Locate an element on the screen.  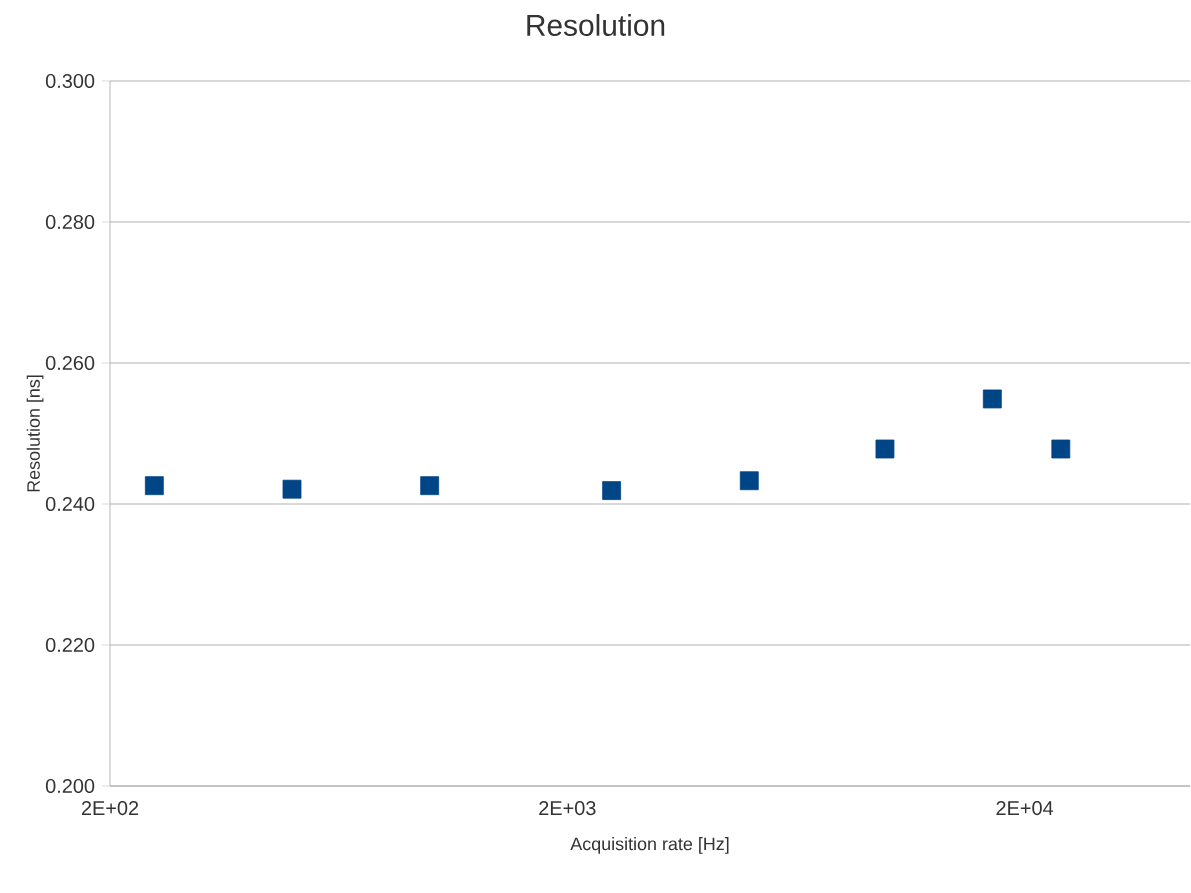
chart-title: Resolution is located at coordinates (596, 25).